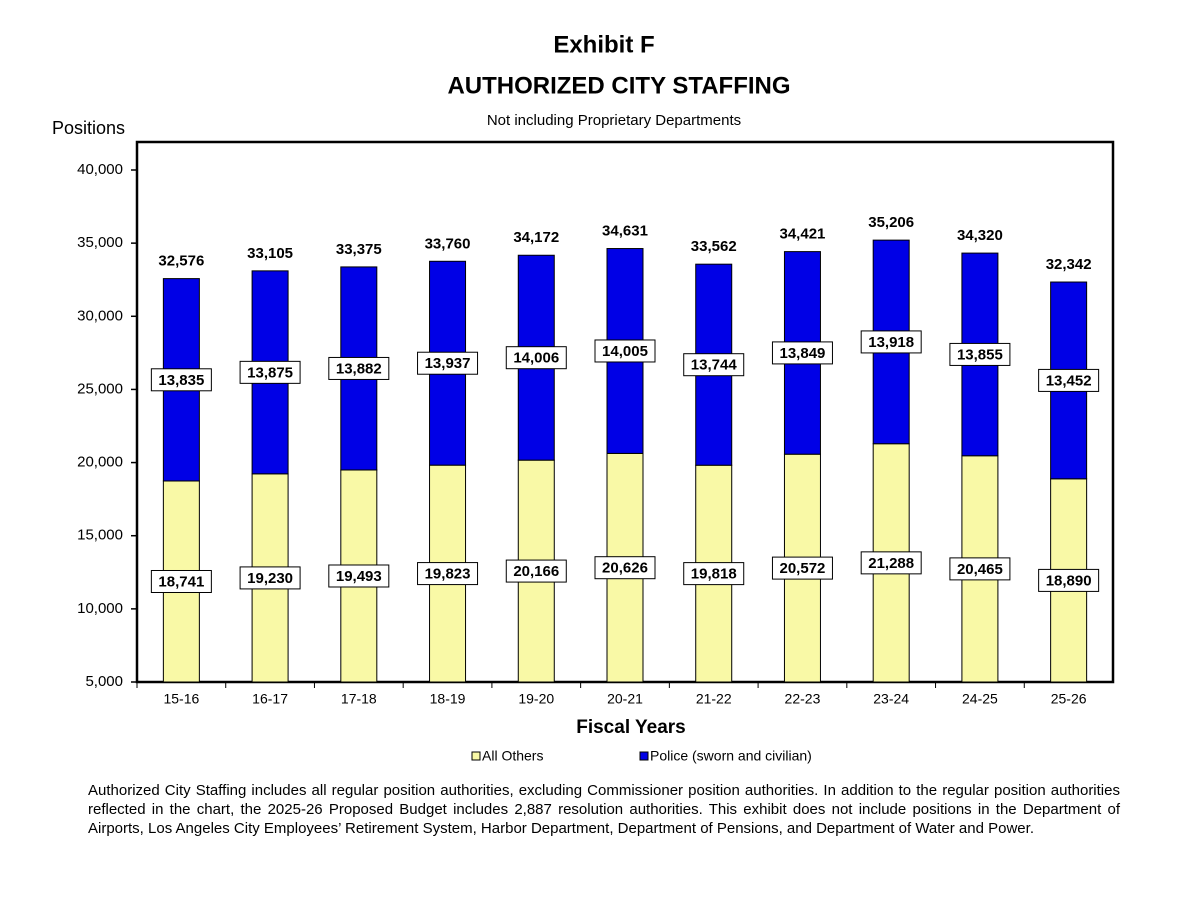 The image size is (1200, 900). I want to click on total-label: 33,760, so click(448, 243).